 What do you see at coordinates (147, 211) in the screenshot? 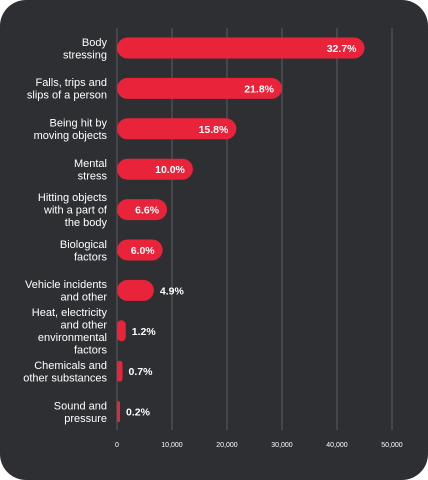
I see `data-label: 6.6%` at bounding box center [147, 211].